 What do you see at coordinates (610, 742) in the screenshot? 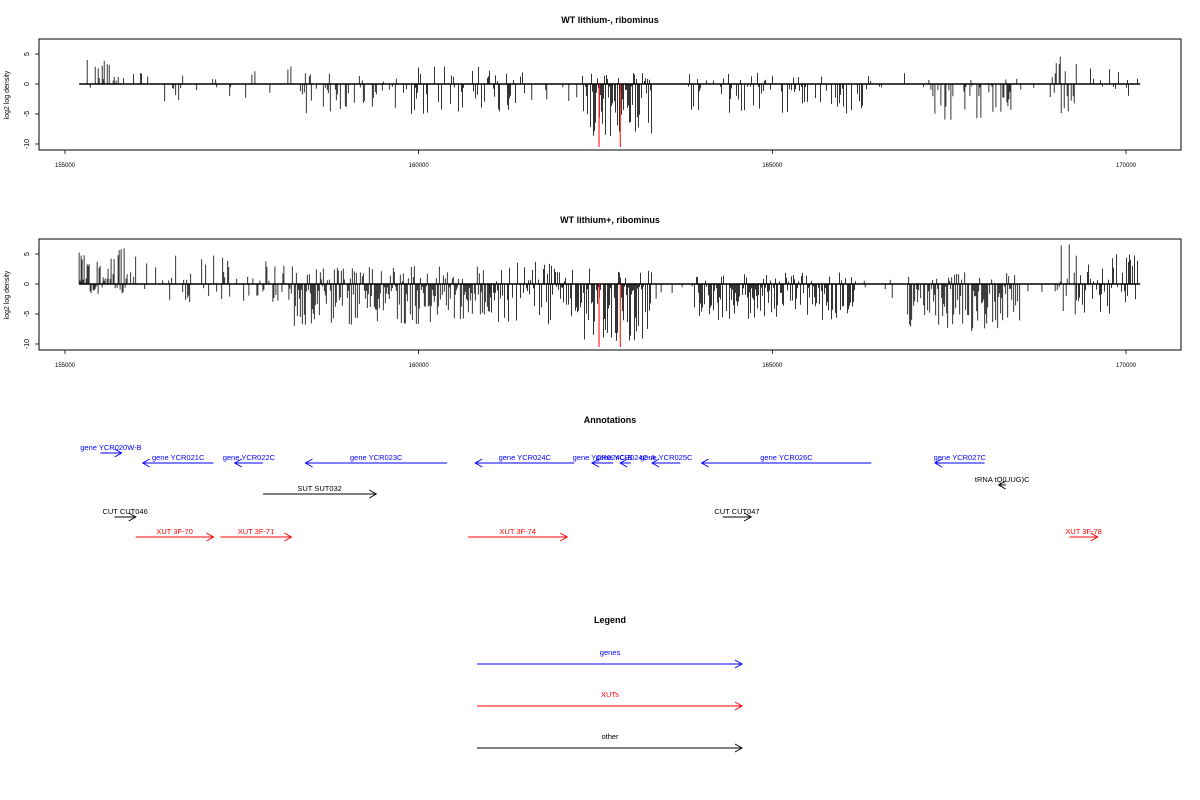
I see `legend-item-other: other` at bounding box center [610, 742].